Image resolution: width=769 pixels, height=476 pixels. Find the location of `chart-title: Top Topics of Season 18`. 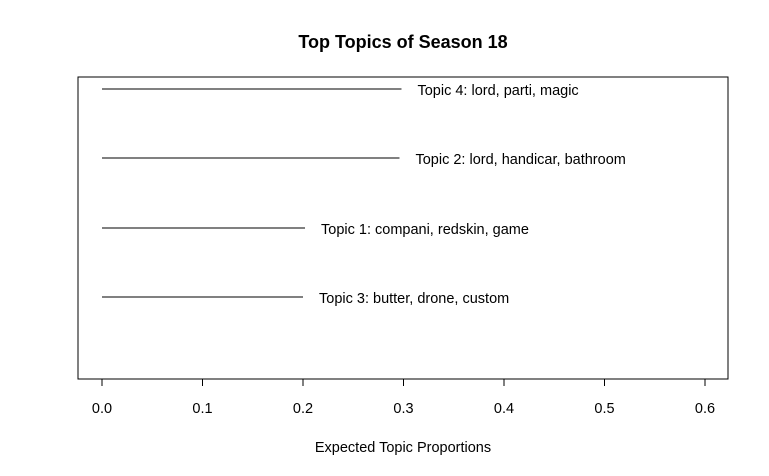

chart-title: Top Topics of Season 18 is located at coordinates (402, 42).